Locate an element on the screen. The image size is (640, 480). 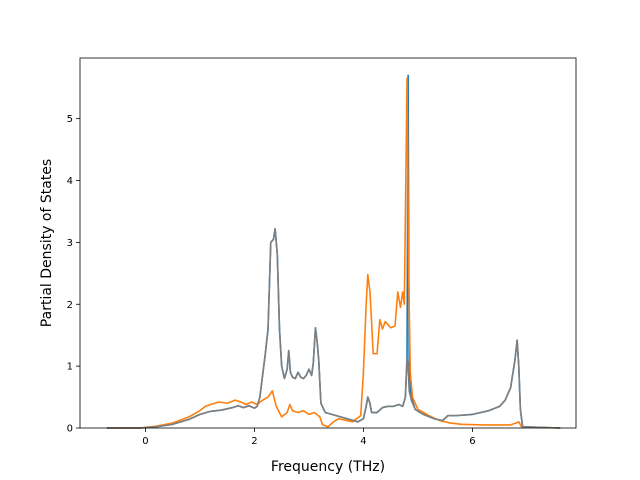
y-tick-label: 3 is located at coordinates (70, 243).